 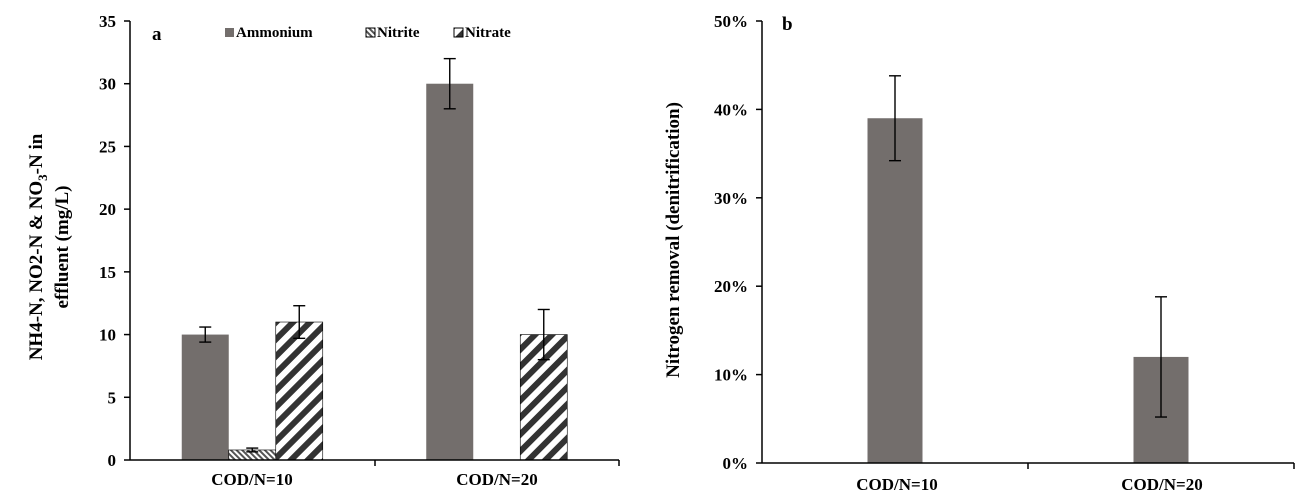 I want to click on panel-a-letter: a, so click(x=157, y=34).